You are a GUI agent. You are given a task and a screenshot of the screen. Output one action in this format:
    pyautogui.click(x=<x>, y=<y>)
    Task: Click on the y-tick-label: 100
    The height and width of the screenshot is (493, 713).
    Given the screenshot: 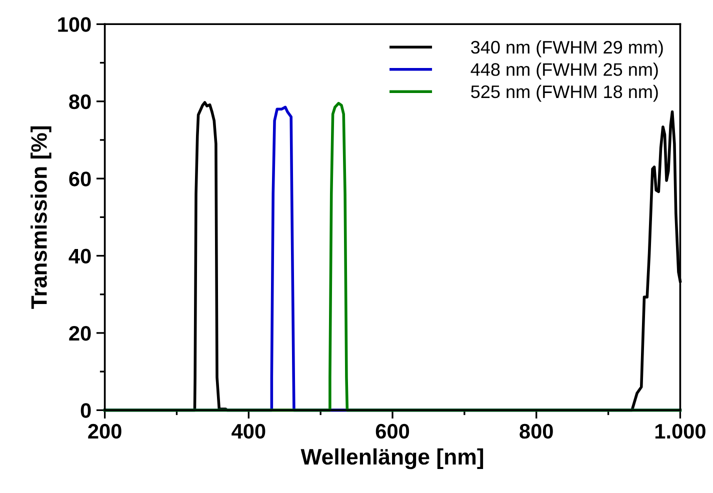 What is the action you would take?
    pyautogui.click(x=74, y=24)
    